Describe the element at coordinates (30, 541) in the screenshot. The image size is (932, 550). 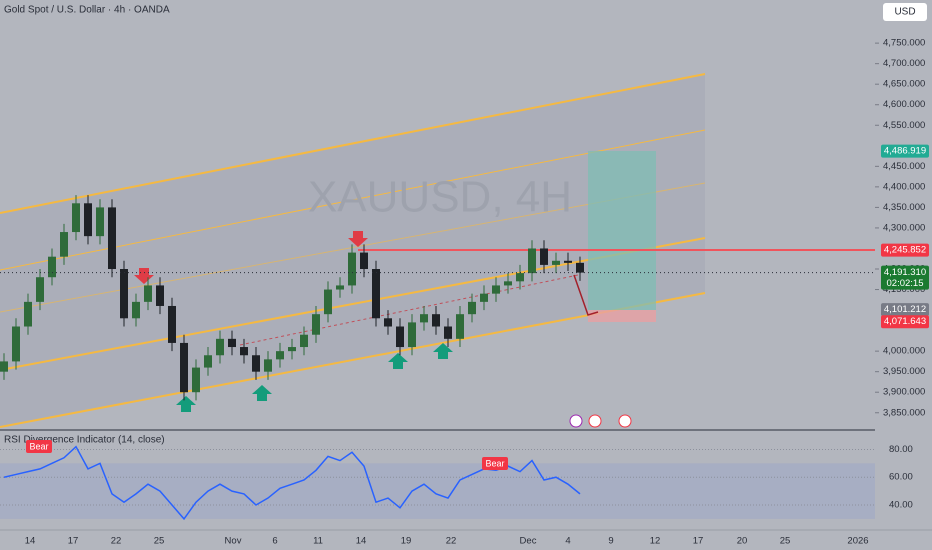
I see `x-tick-label: 14` at that location.